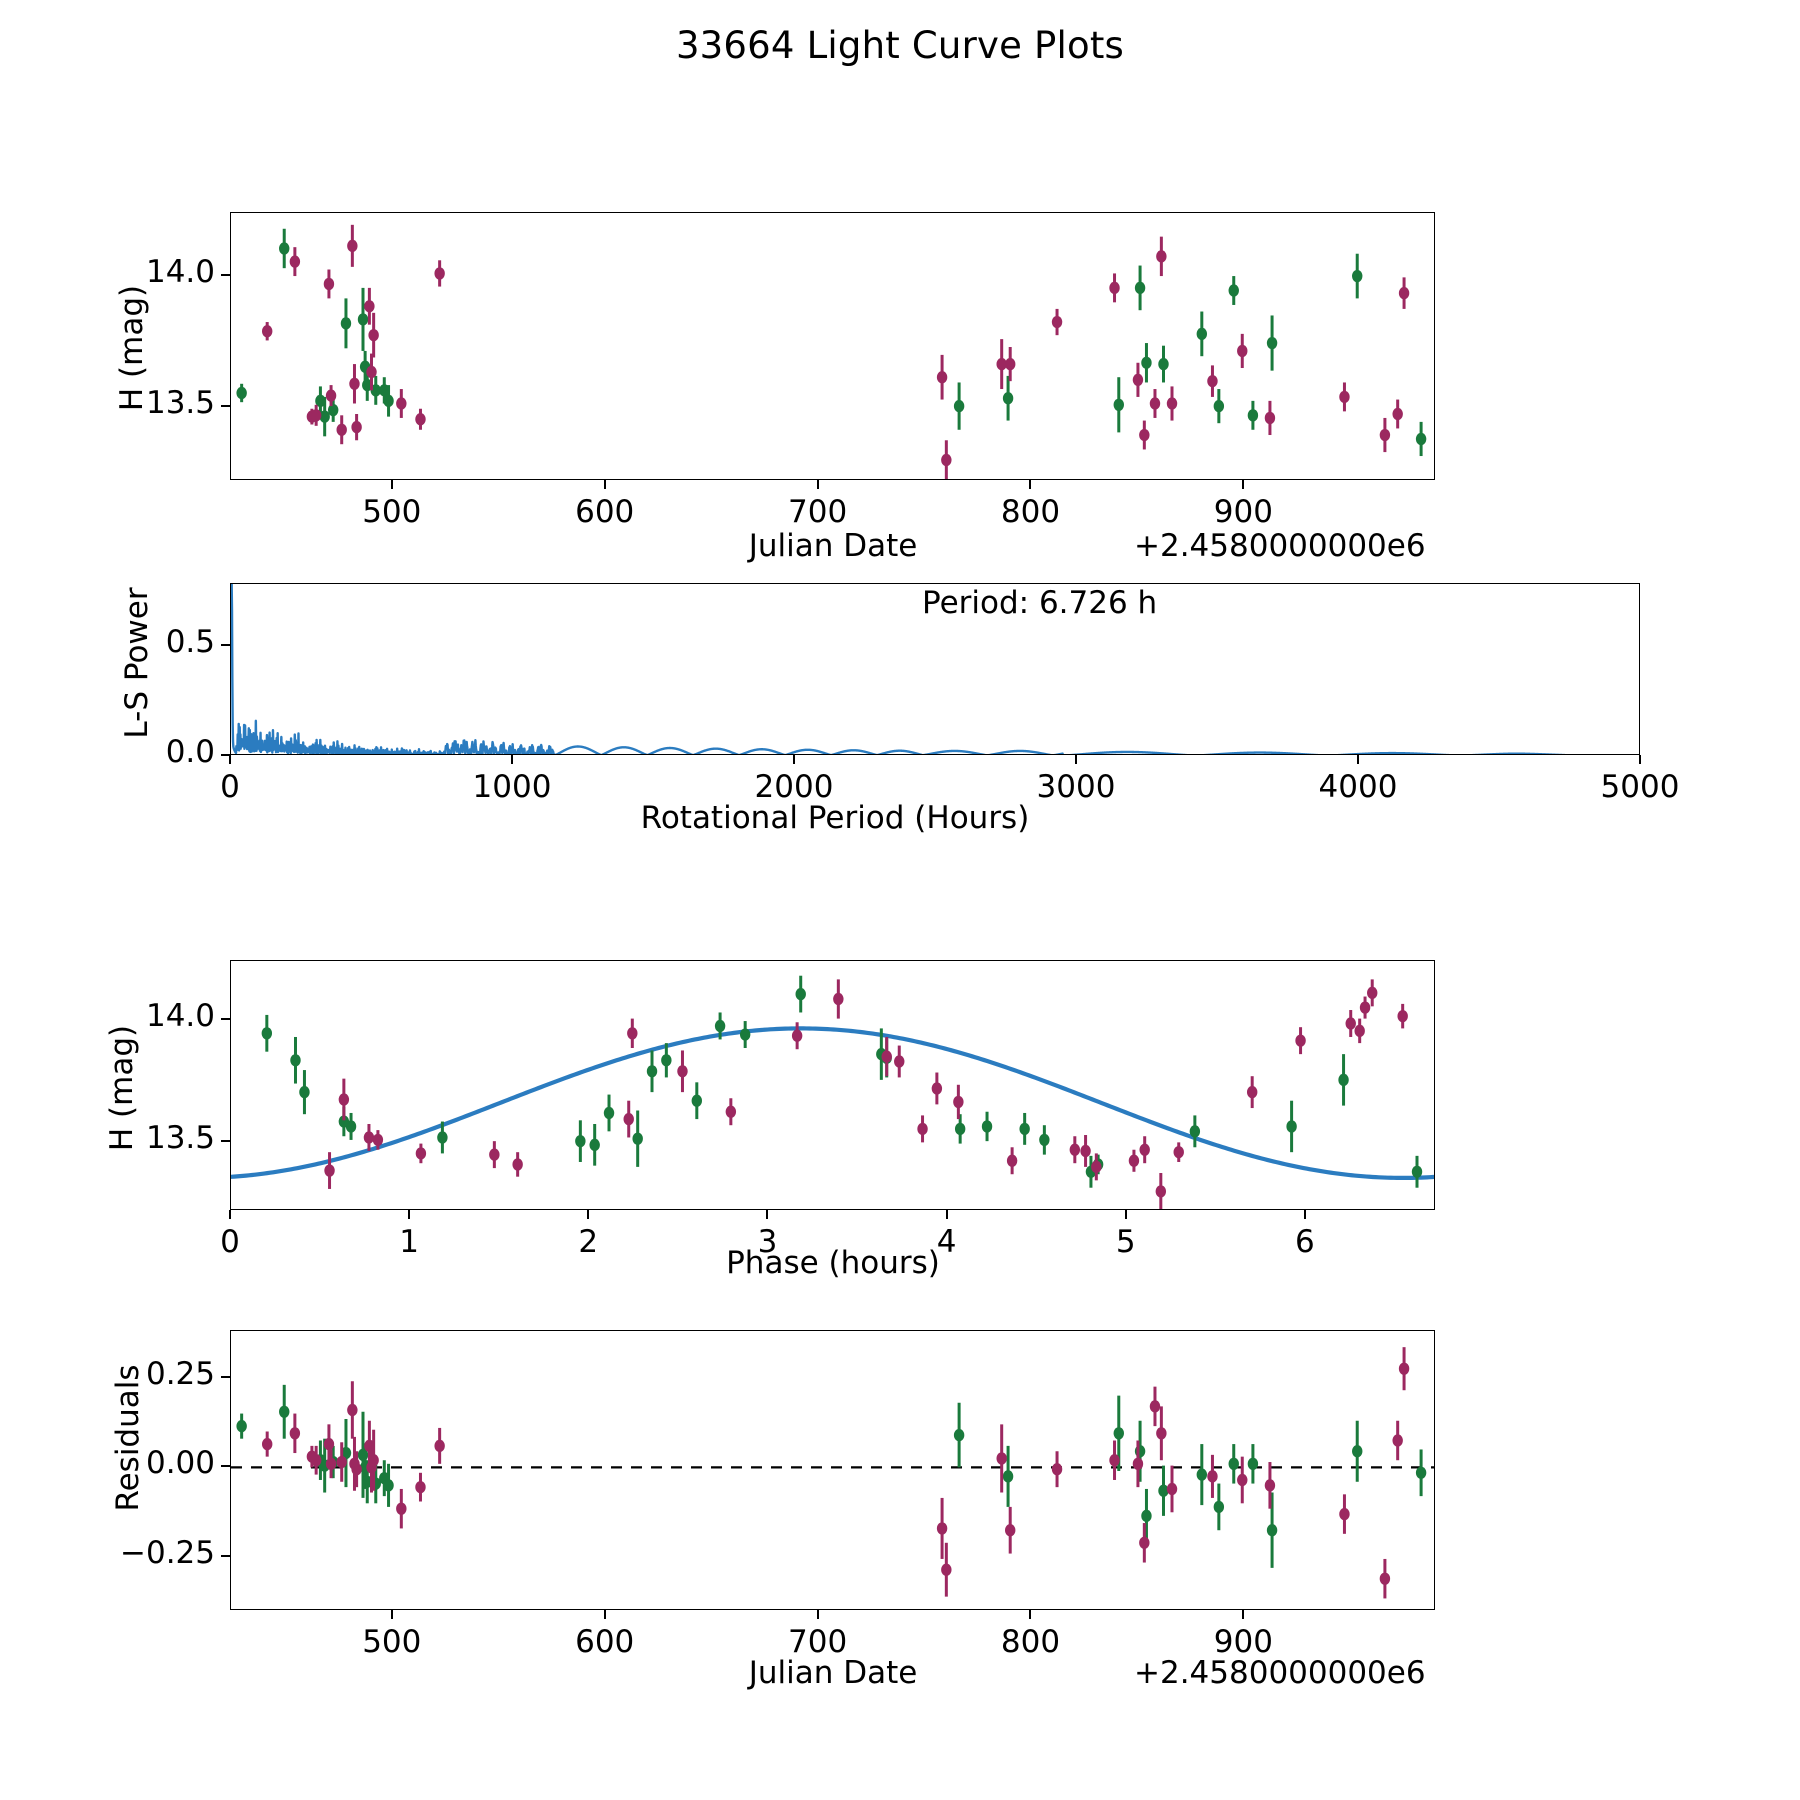  I want to click on p3-xtick-6: 6, so click(1305, 1242).